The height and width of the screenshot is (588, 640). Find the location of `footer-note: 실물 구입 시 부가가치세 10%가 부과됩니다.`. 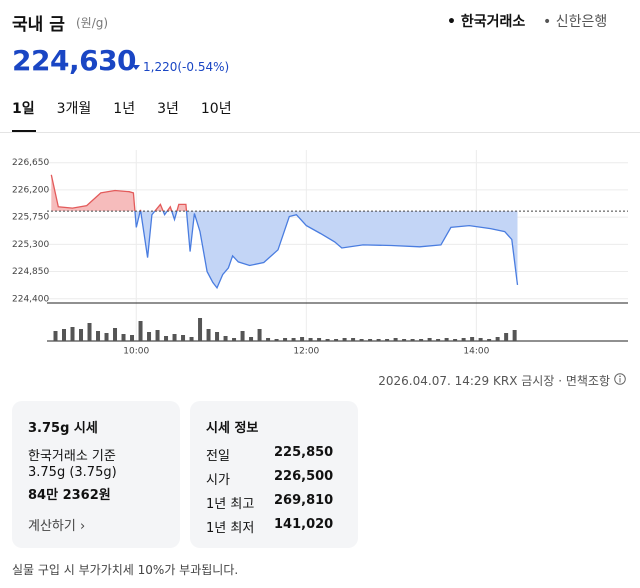

footer-note: 실물 구입 시 부가가치세 10%가 부과됩니다. is located at coordinates (125, 570).